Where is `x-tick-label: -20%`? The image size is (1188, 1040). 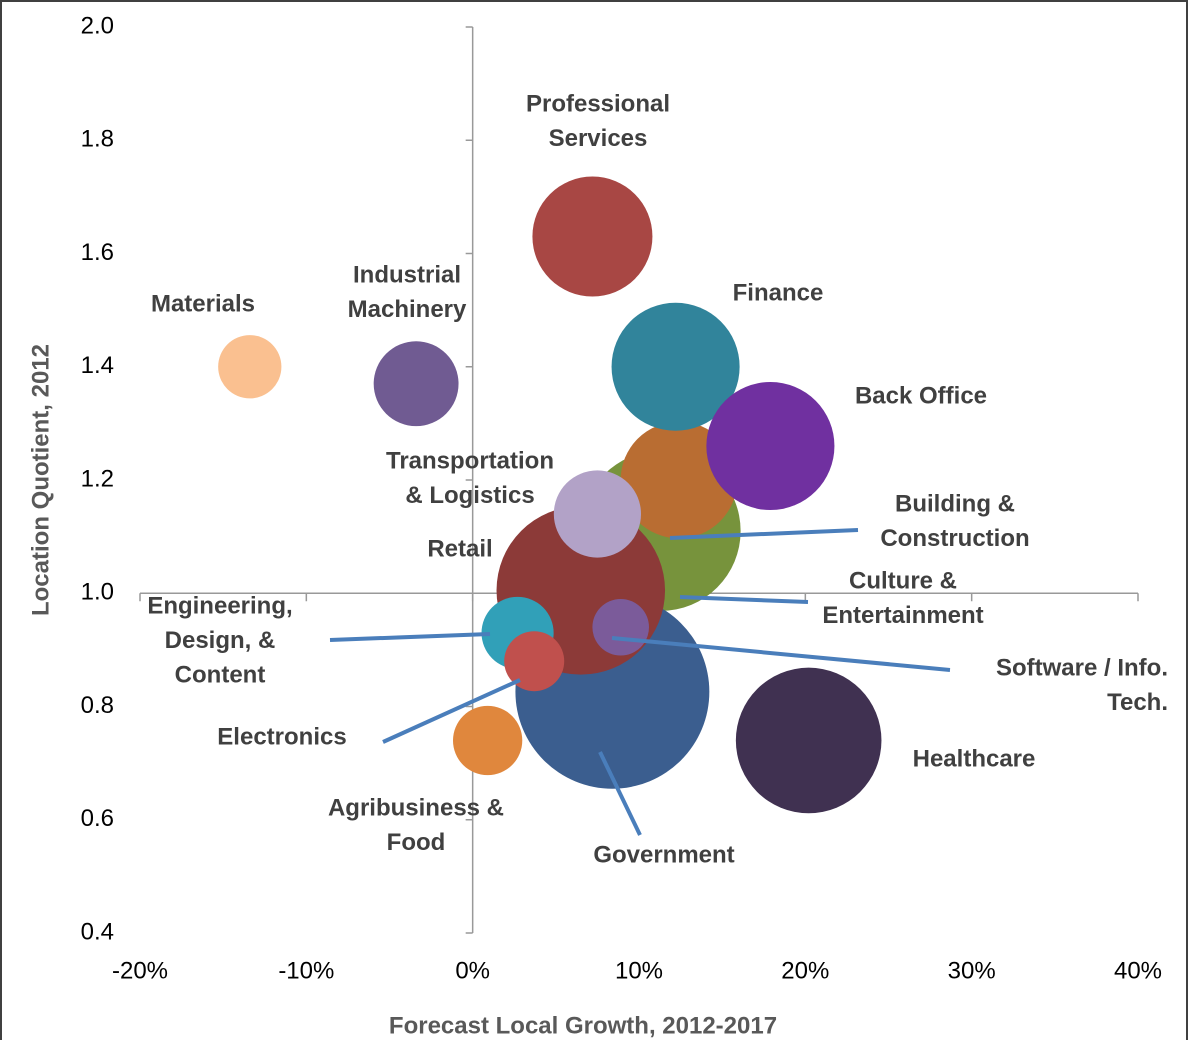 x-tick-label: -20% is located at coordinates (140, 970).